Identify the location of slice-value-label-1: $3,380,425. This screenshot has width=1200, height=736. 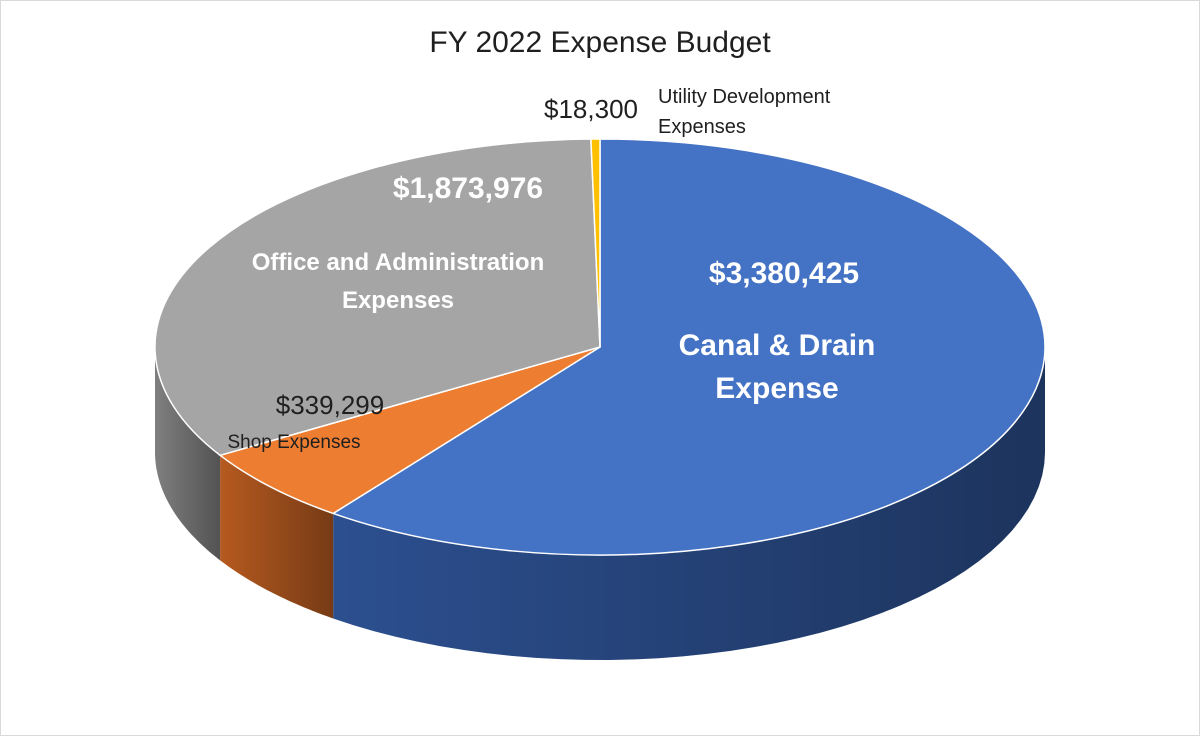
(784, 273).